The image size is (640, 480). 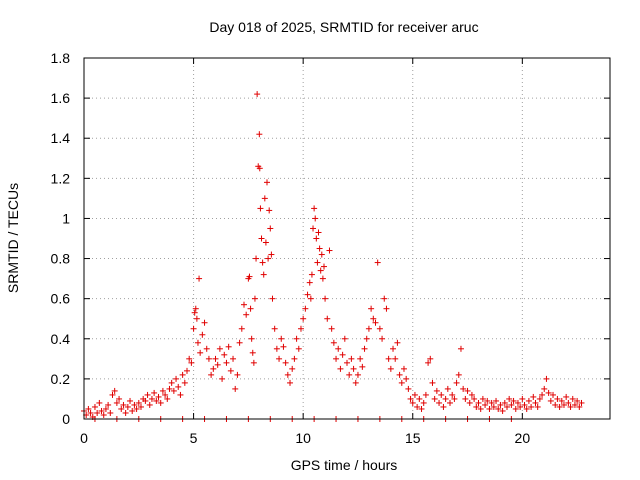 I want to click on x-tick-label: 15, so click(x=413, y=438).